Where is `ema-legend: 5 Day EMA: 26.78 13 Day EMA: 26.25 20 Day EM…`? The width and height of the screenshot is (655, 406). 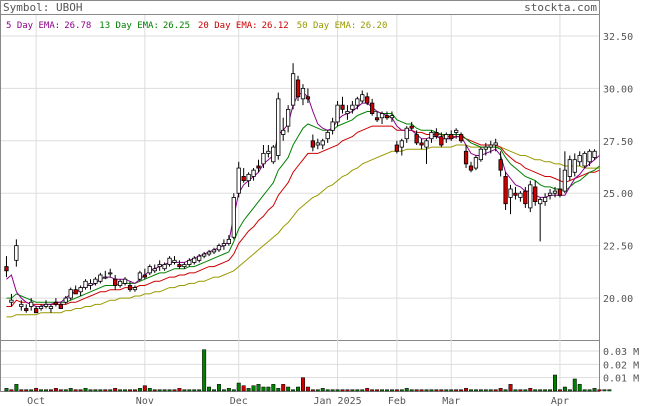 ema-legend: 5 Day EMA: 26.78 13 Day EMA: 26.25 20 Day EM… is located at coordinates (196, 26).